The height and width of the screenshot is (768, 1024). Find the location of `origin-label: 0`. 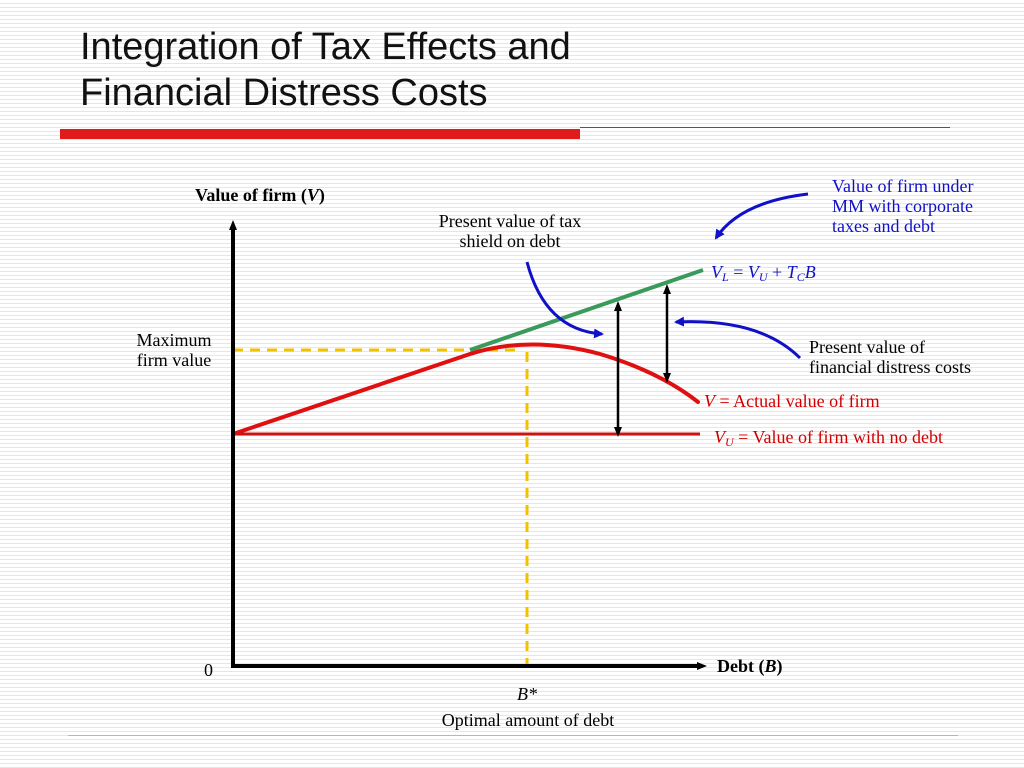

origin-label: 0 is located at coordinates (208, 670).